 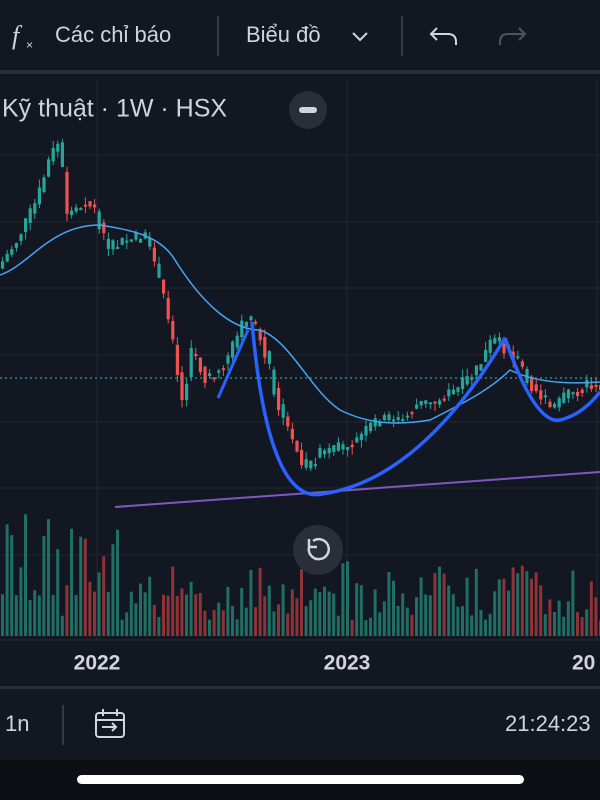 What do you see at coordinates (233, 364) in the screenshot?
I see `trend-drawing` at bounding box center [233, 364].